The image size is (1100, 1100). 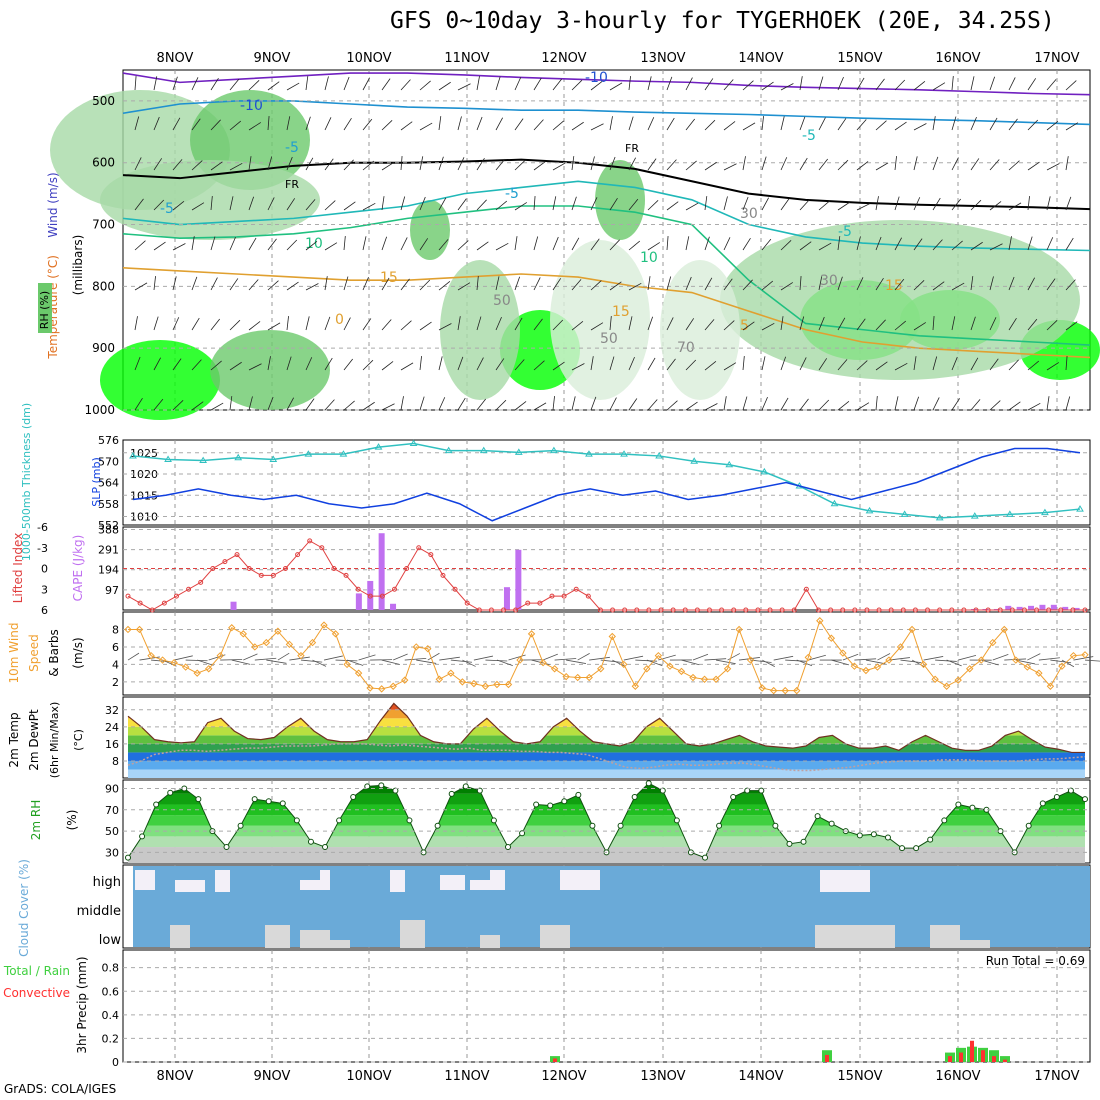 What do you see at coordinates (44, 610) in the screenshot?
I see `li-tick-label: 6` at bounding box center [44, 610].